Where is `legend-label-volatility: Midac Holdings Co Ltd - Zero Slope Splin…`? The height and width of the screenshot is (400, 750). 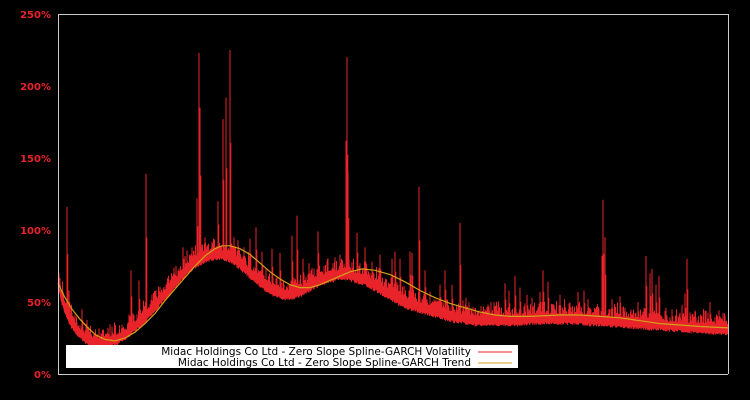 legend-label-volatility: Midac Holdings Co Ltd - Zero Slope Splin… is located at coordinates (316, 352).